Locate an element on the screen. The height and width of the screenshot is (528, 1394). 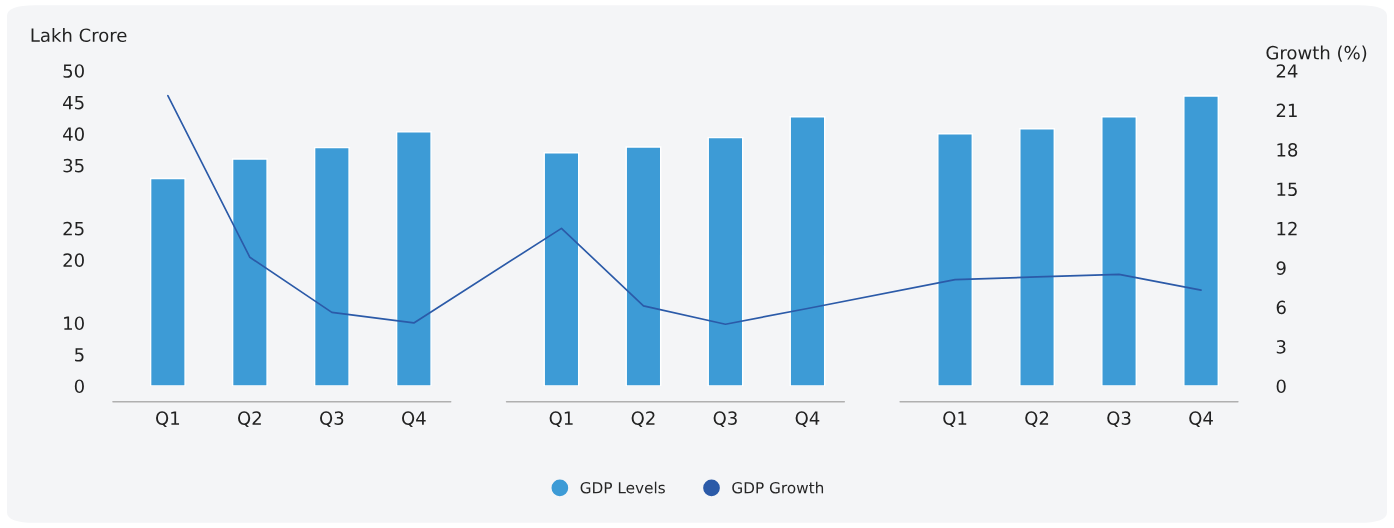
y2-tick-label: 0 is located at coordinates (1281, 386).